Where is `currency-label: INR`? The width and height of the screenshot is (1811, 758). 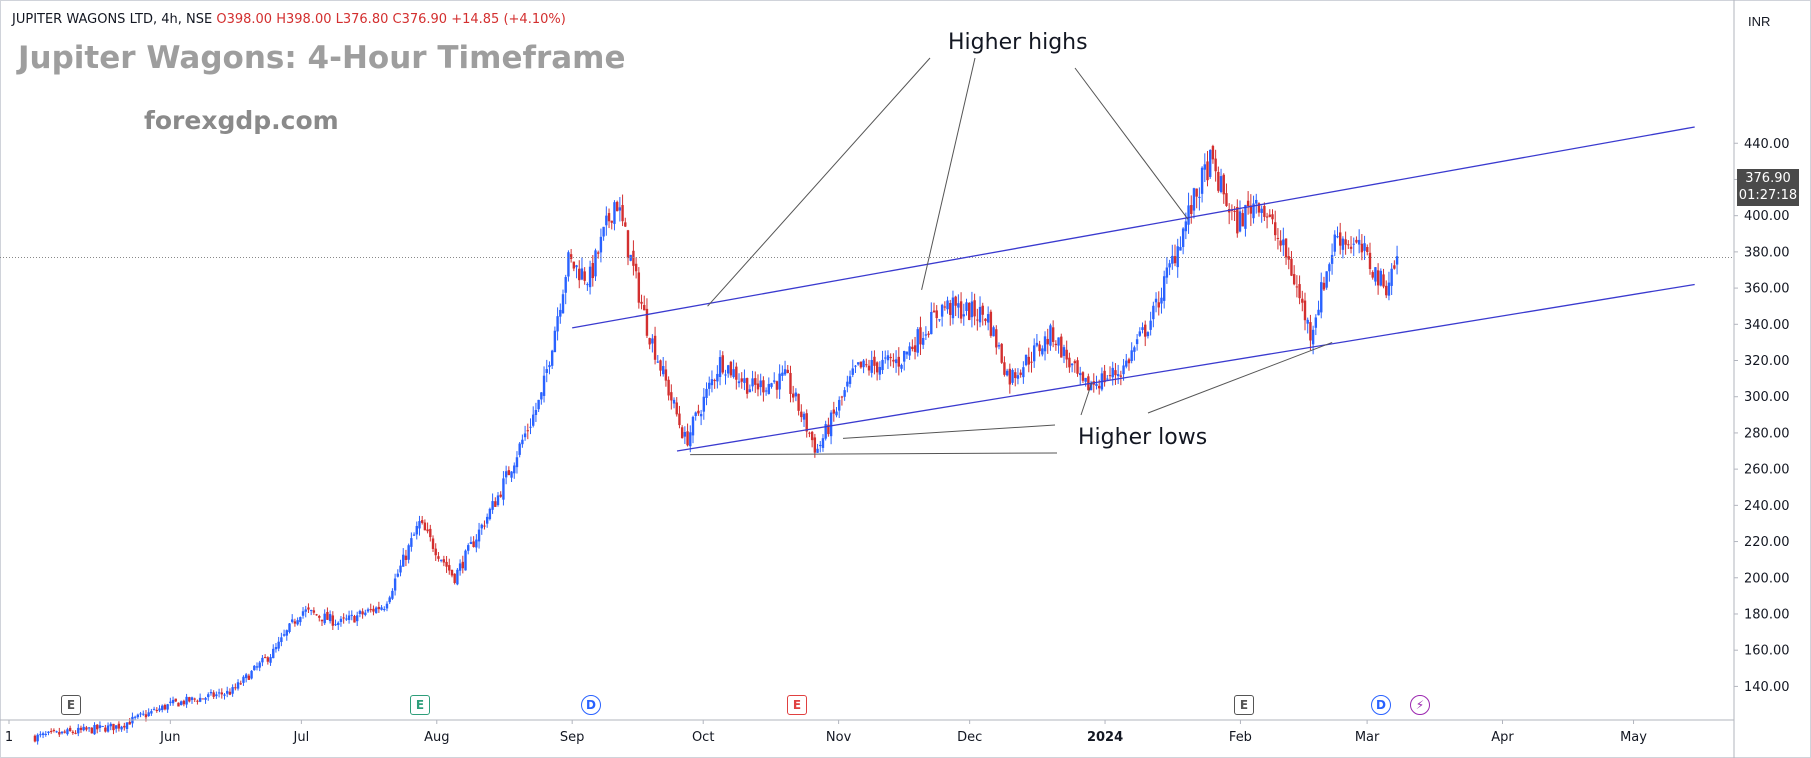
currency-label: INR is located at coordinates (1759, 21).